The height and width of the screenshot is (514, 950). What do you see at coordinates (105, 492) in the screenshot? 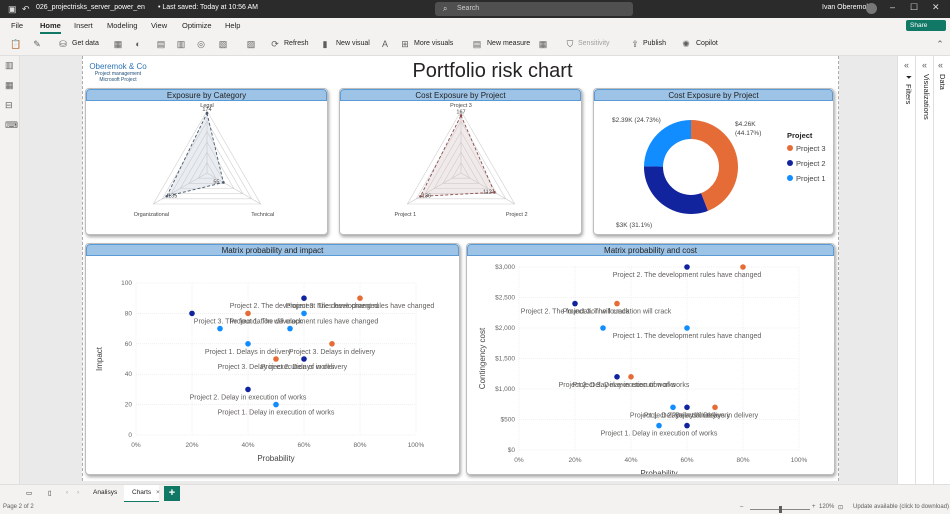
I see `tab-analysis: Analisys` at bounding box center [105, 492].